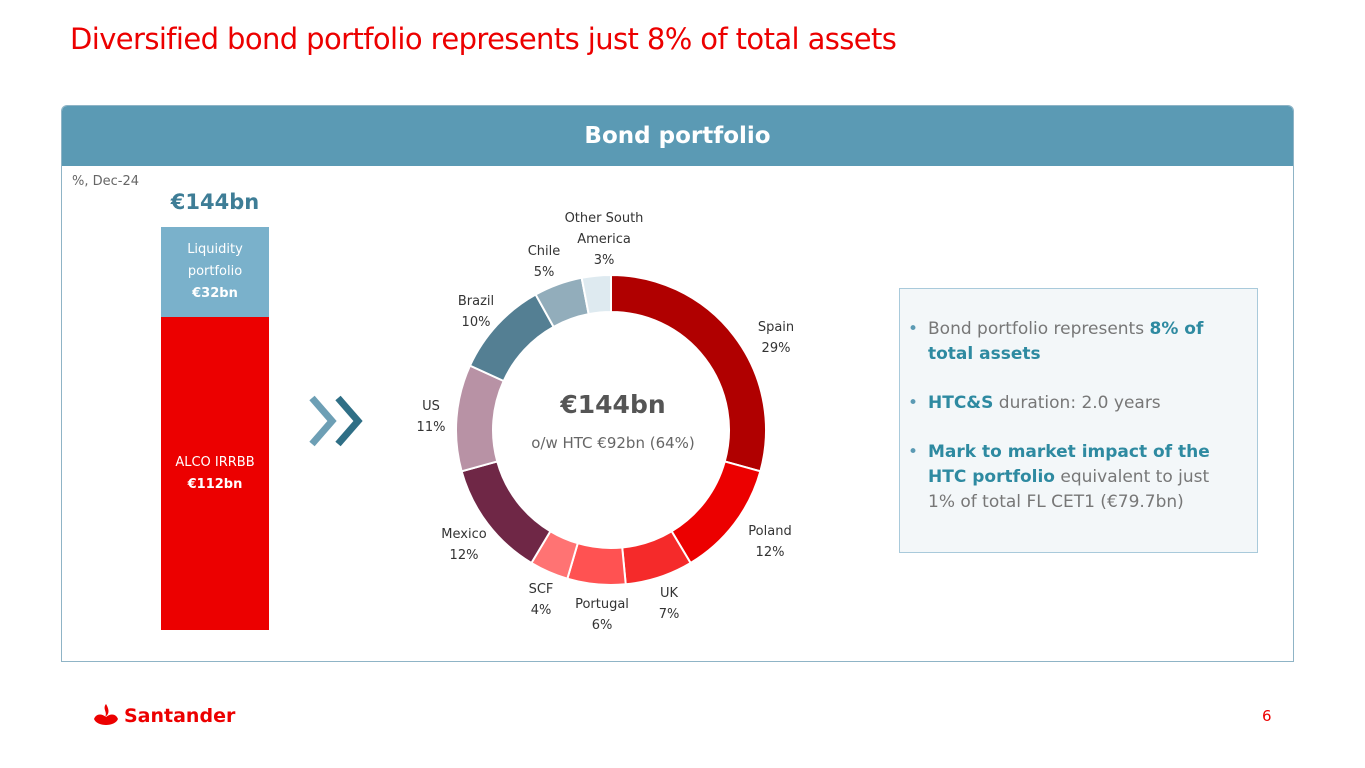  What do you see at coordinates (544, 251) in the screenshot?
I see `slice-label-name: Chile` at bounding box center [544, 251].